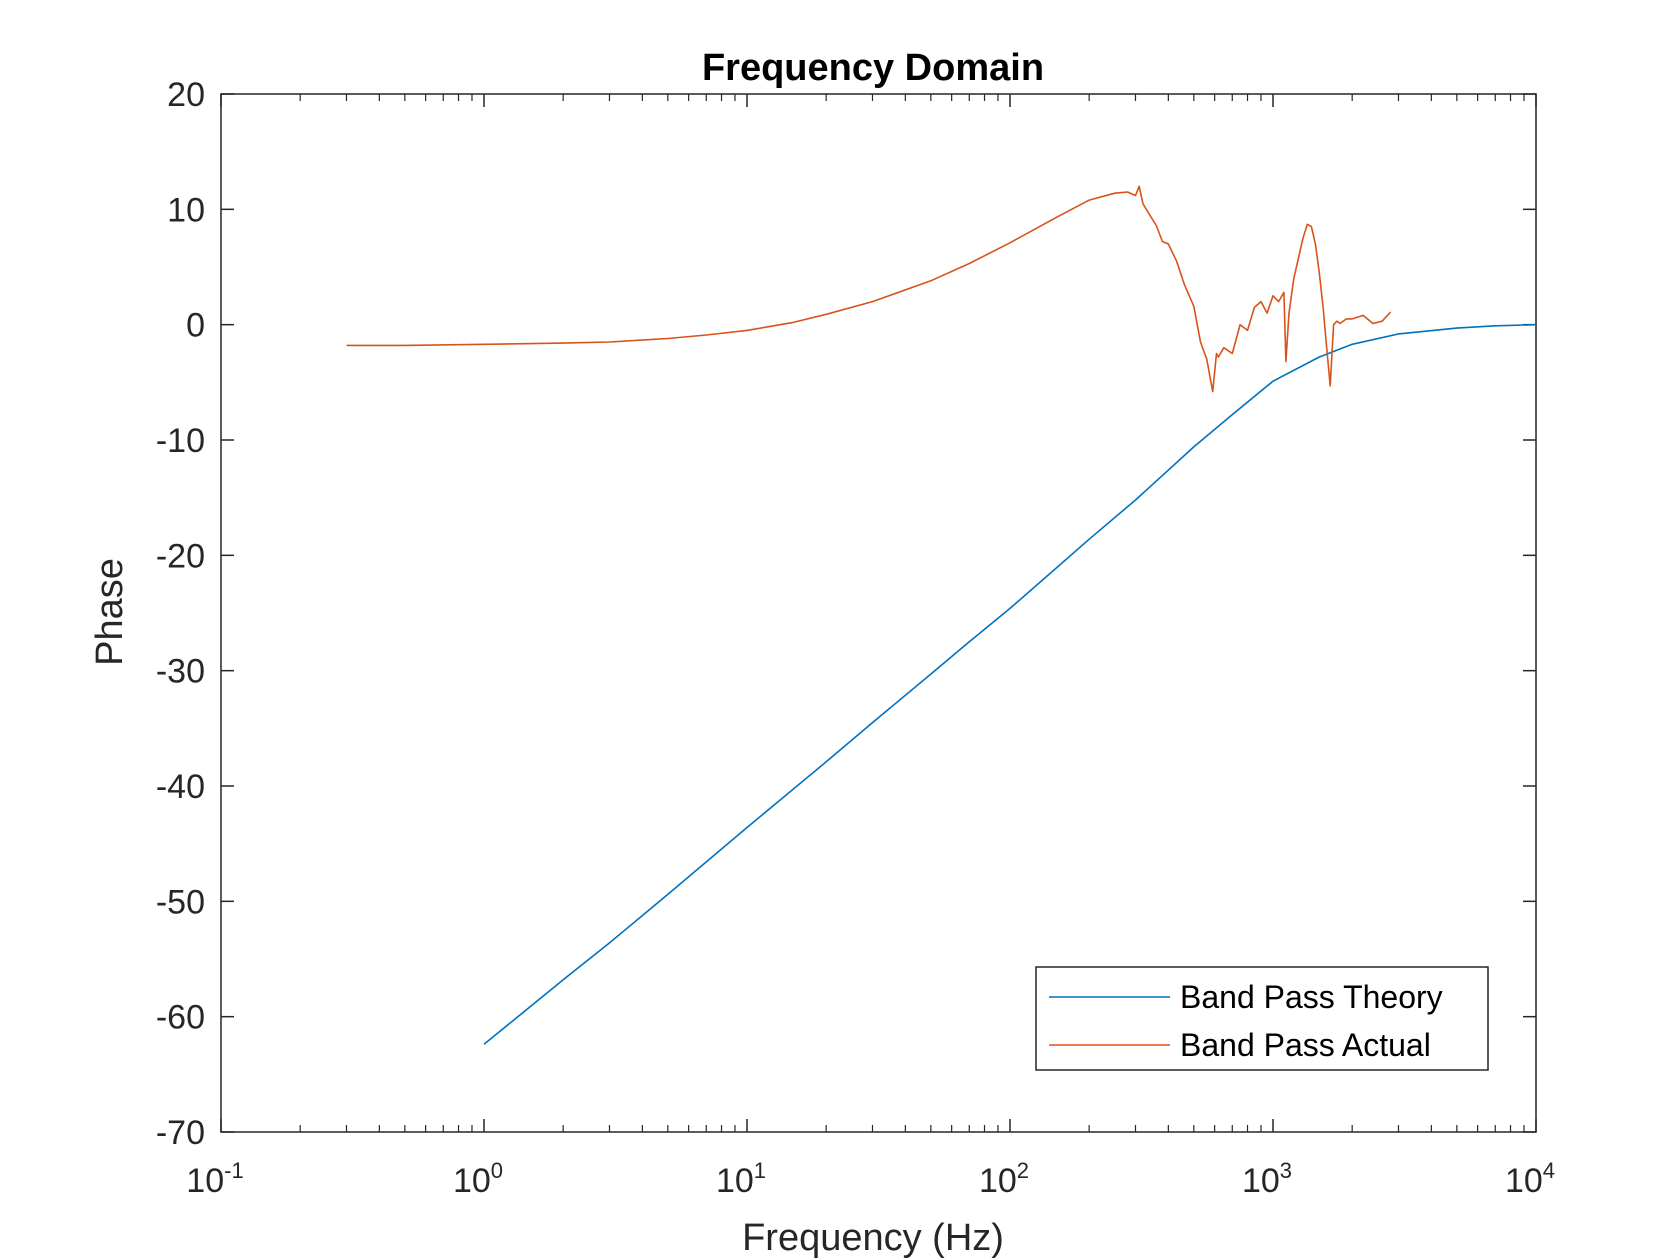 Image resolution: width=1680 pixels, height=1260 pixels. I want to click on y-tick-label: -60, so click(180, 1018).